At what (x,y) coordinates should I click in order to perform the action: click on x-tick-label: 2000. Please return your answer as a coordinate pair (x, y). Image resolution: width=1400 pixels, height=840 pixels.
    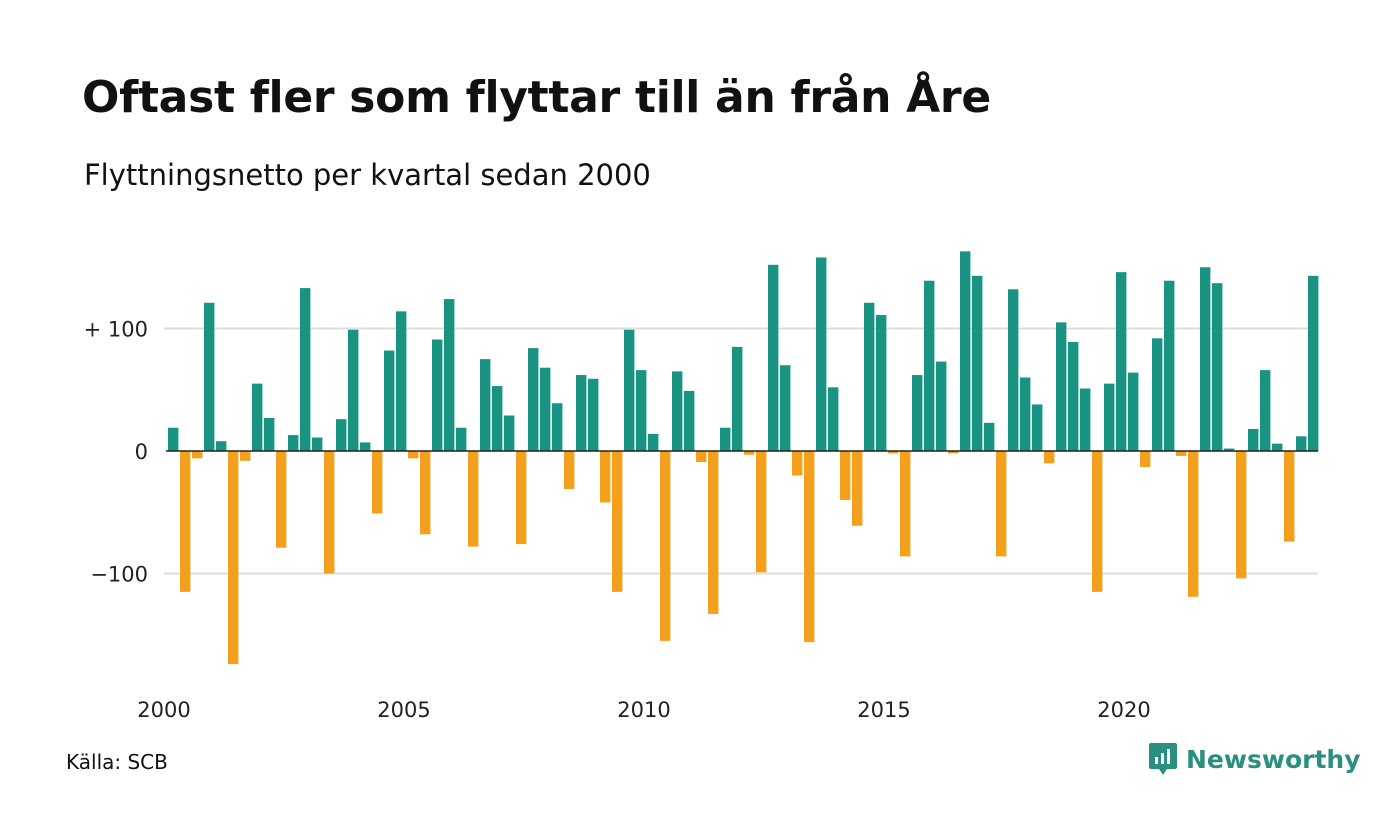
    Looking at the image, I should click on (163, 710).